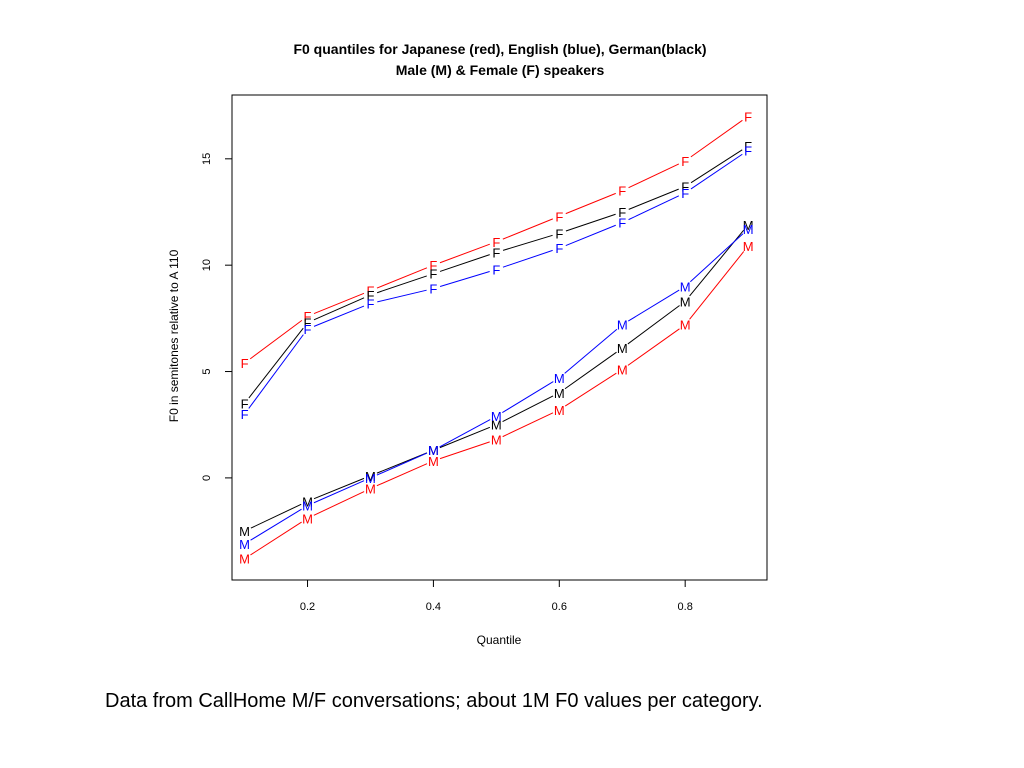 This screenshot has width=1024, height=768. I want to click on x-tick-label: 0.8, so click(685, 607).